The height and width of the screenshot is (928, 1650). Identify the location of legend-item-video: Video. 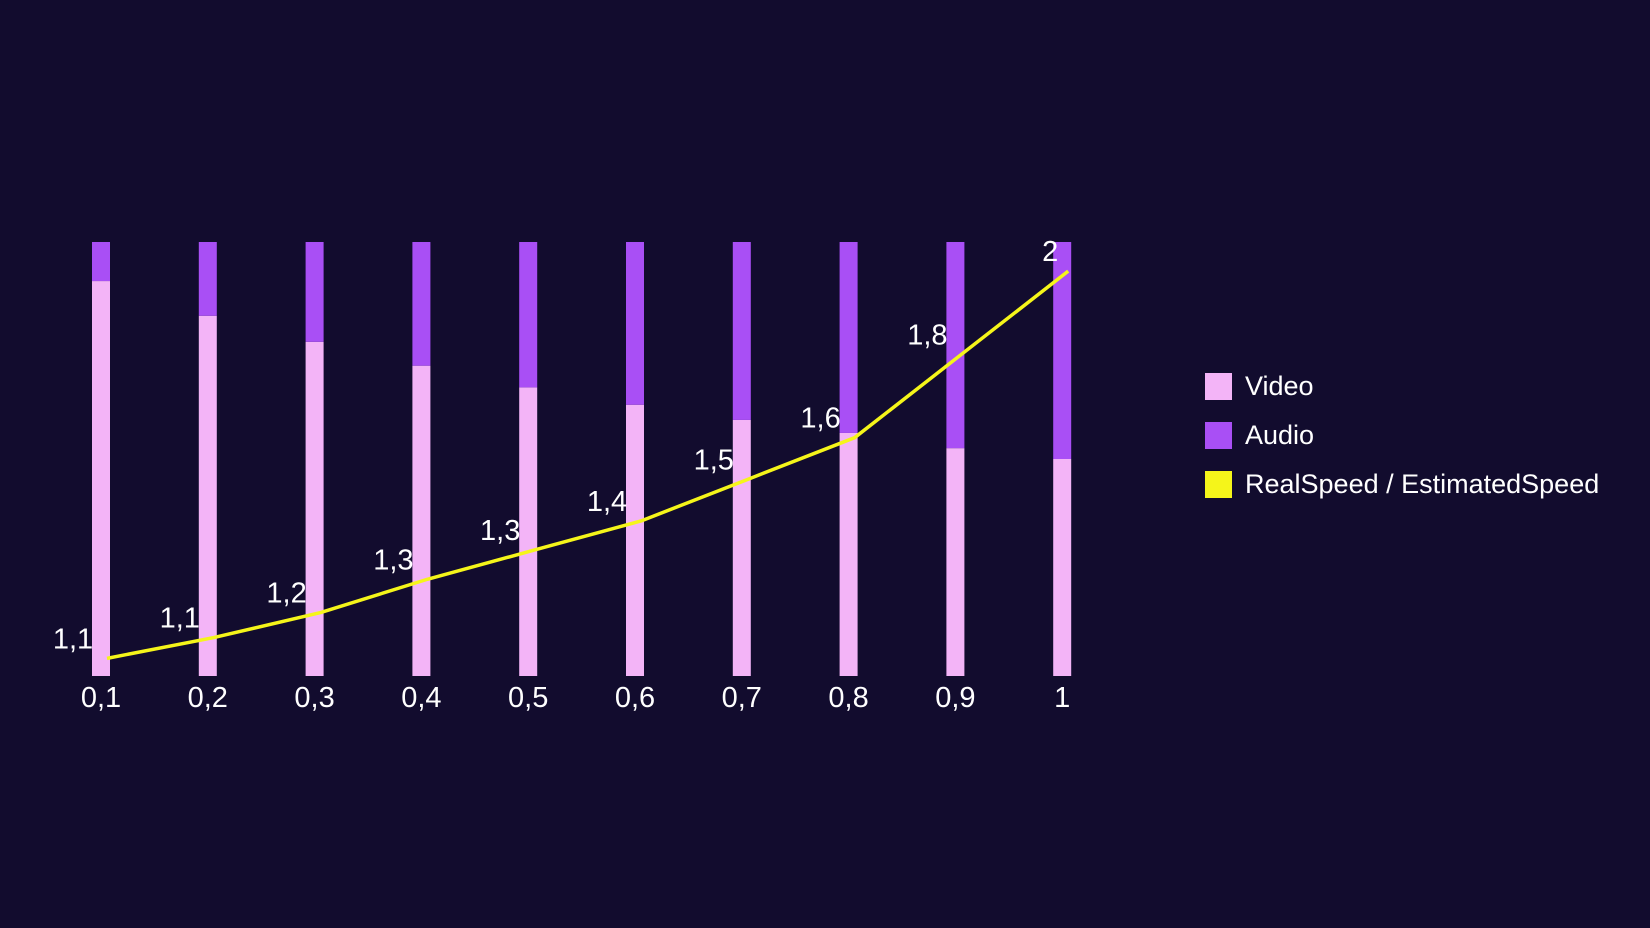
(1402, 386).